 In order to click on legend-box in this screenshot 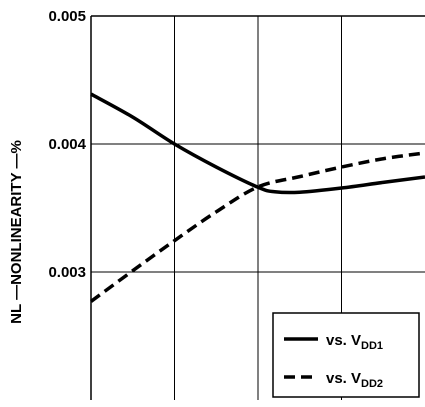, I will do `click(346, 355)`.